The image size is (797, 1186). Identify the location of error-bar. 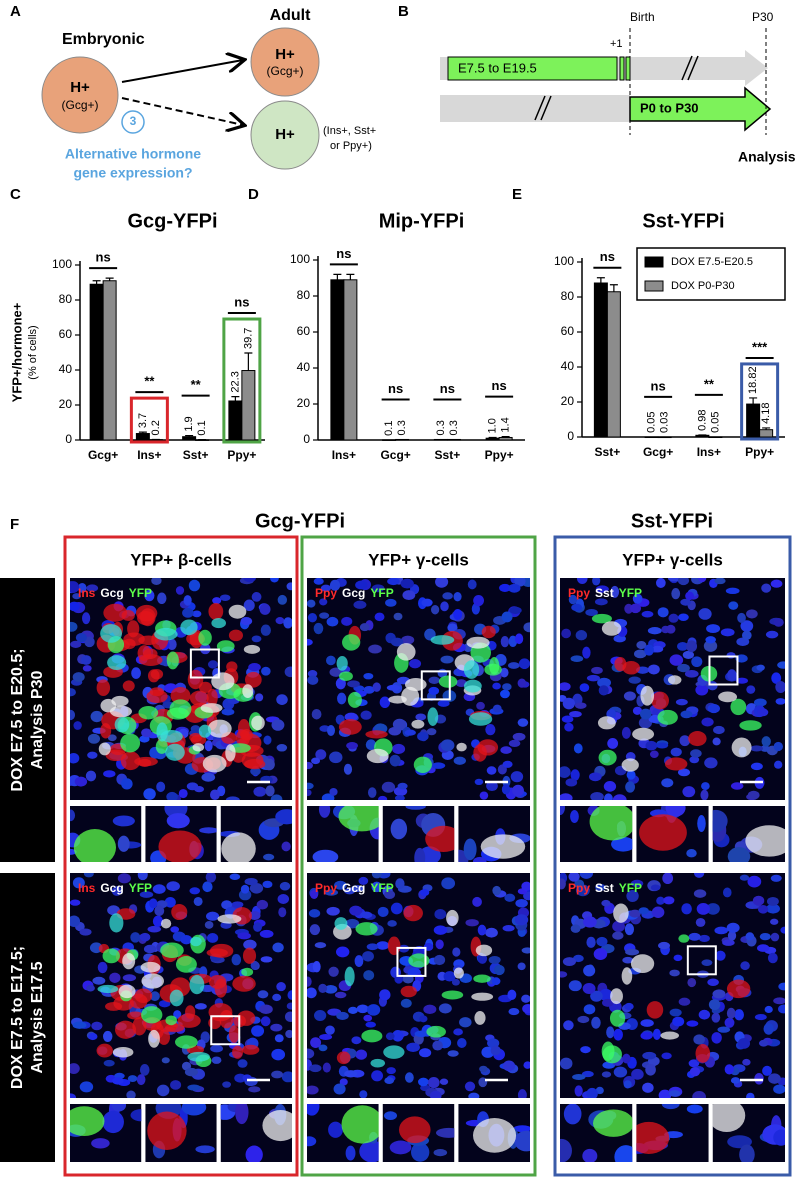
(189, 436).